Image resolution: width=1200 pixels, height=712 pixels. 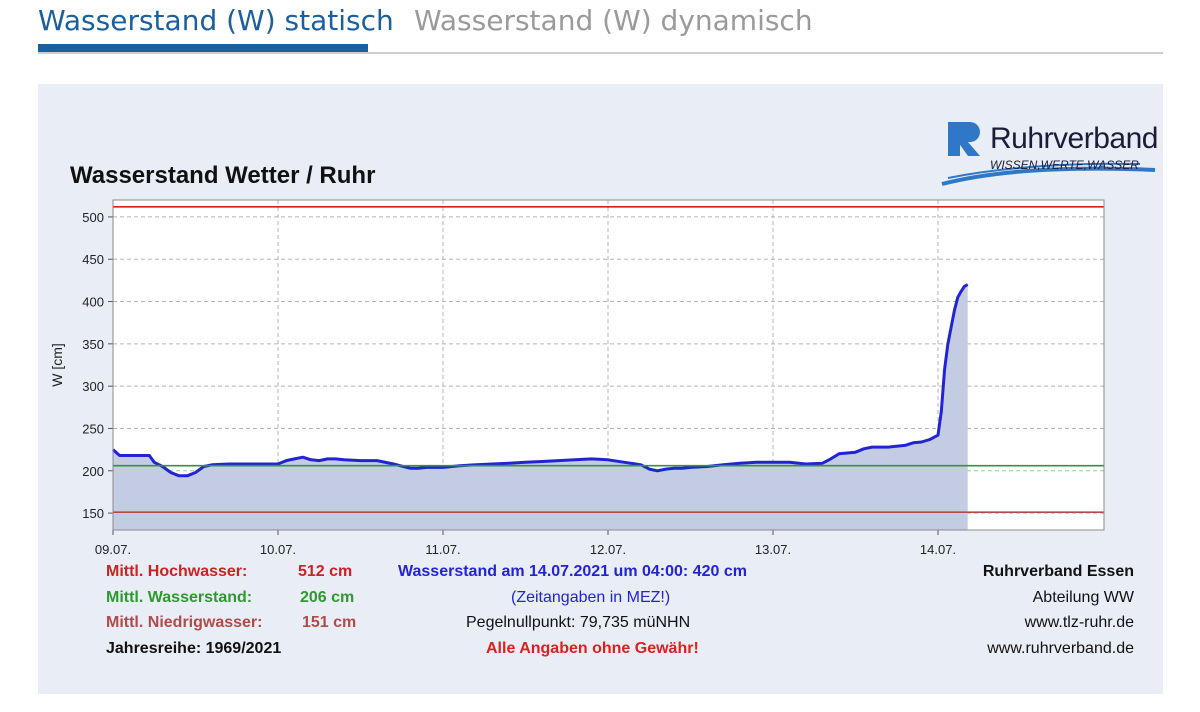 What do you see at coordinates (329, 622) in the screenshot?
I see `niedrigwasser-value: 151 cm` at bounding box center [329, 622].